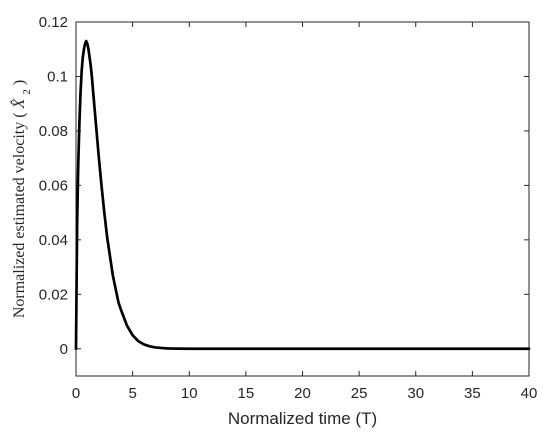 Image resolution: width=550 pixels, height=442 pixels. Describe the element at coordinates (19, 82) in the screenshot. I see `y-axis-title-close: )` at that location.